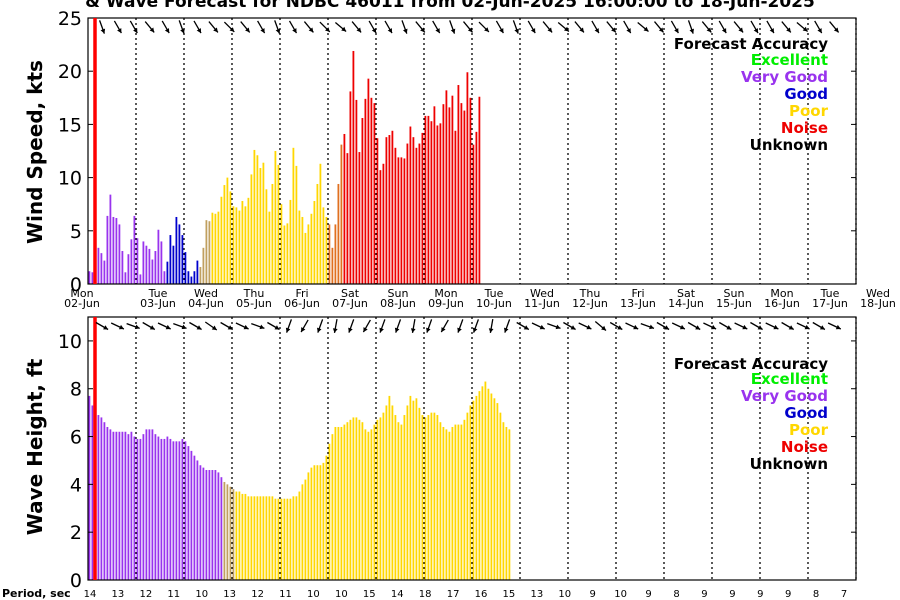 Image resolution: width=900 pixels, height=600 pixels. What do you see at coordinates (734, 303) in the screenshot?
I see `day-label-date: 15-Jun` at bounding box center [734, 303].